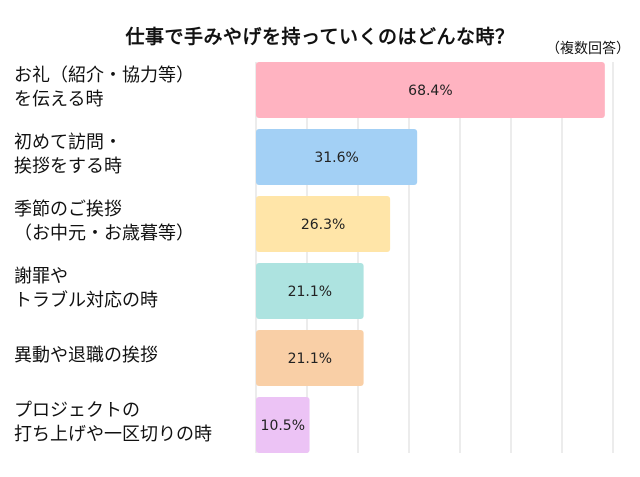 The height and width of the screenshot is (477, 640). What do you see at coordinates (320, 37) in the screenshot?
I see `chart-title: 仕事で手みやげを持っていくのはどんな時？` at bounding box center [320, 37].